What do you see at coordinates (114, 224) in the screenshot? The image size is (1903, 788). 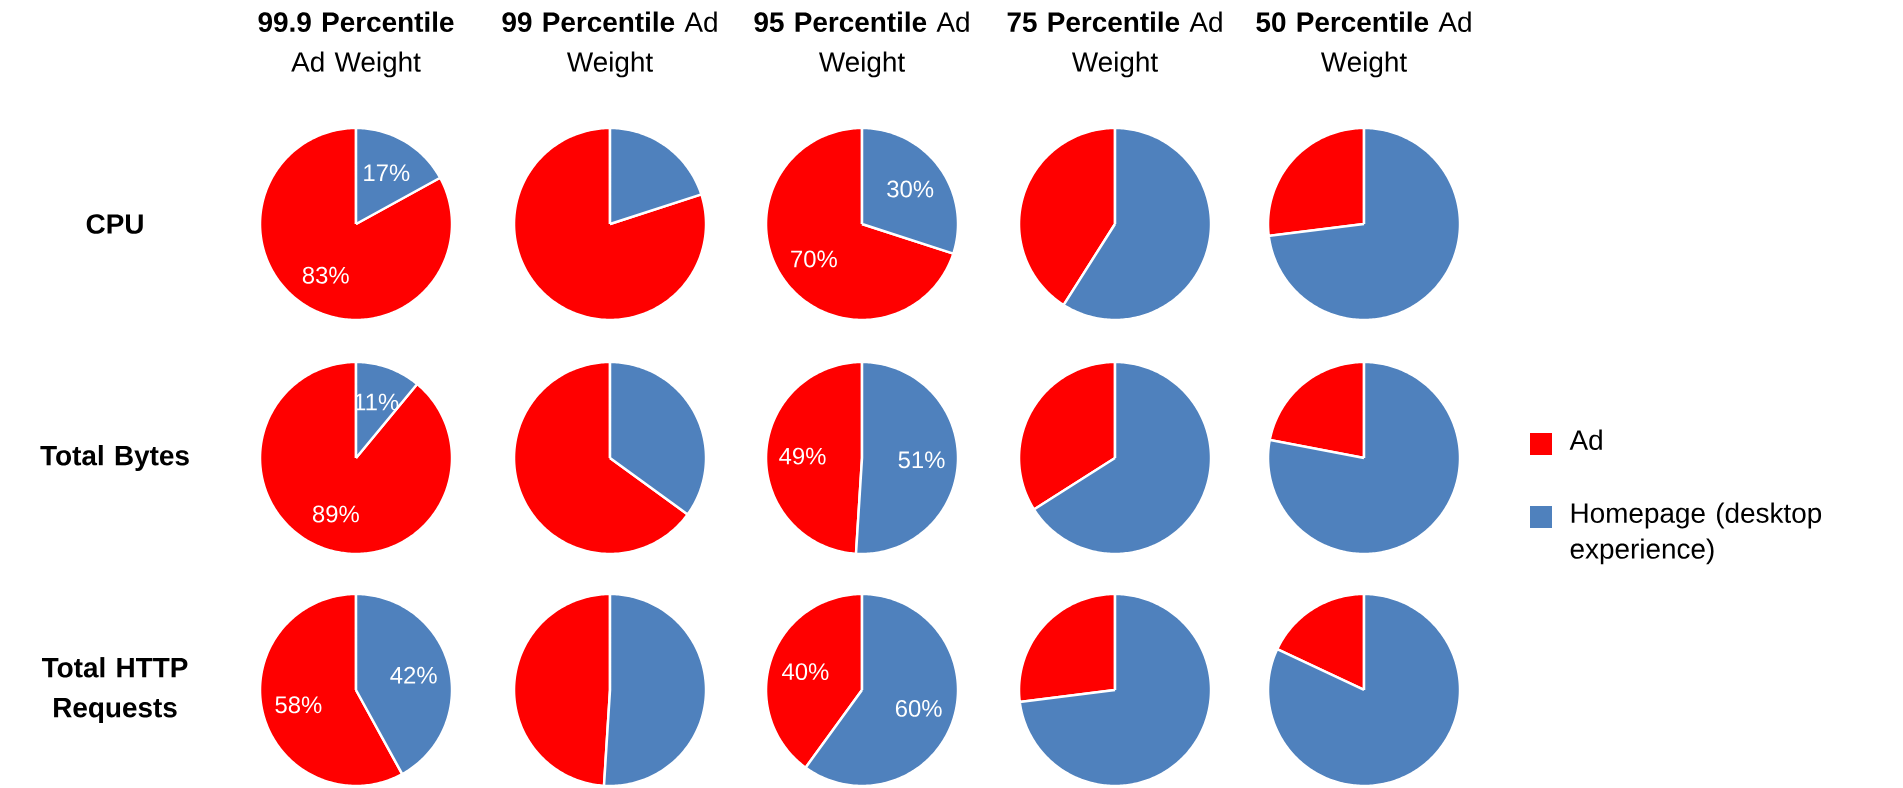 I see `text: CPU` at bounding box center [114, 224].